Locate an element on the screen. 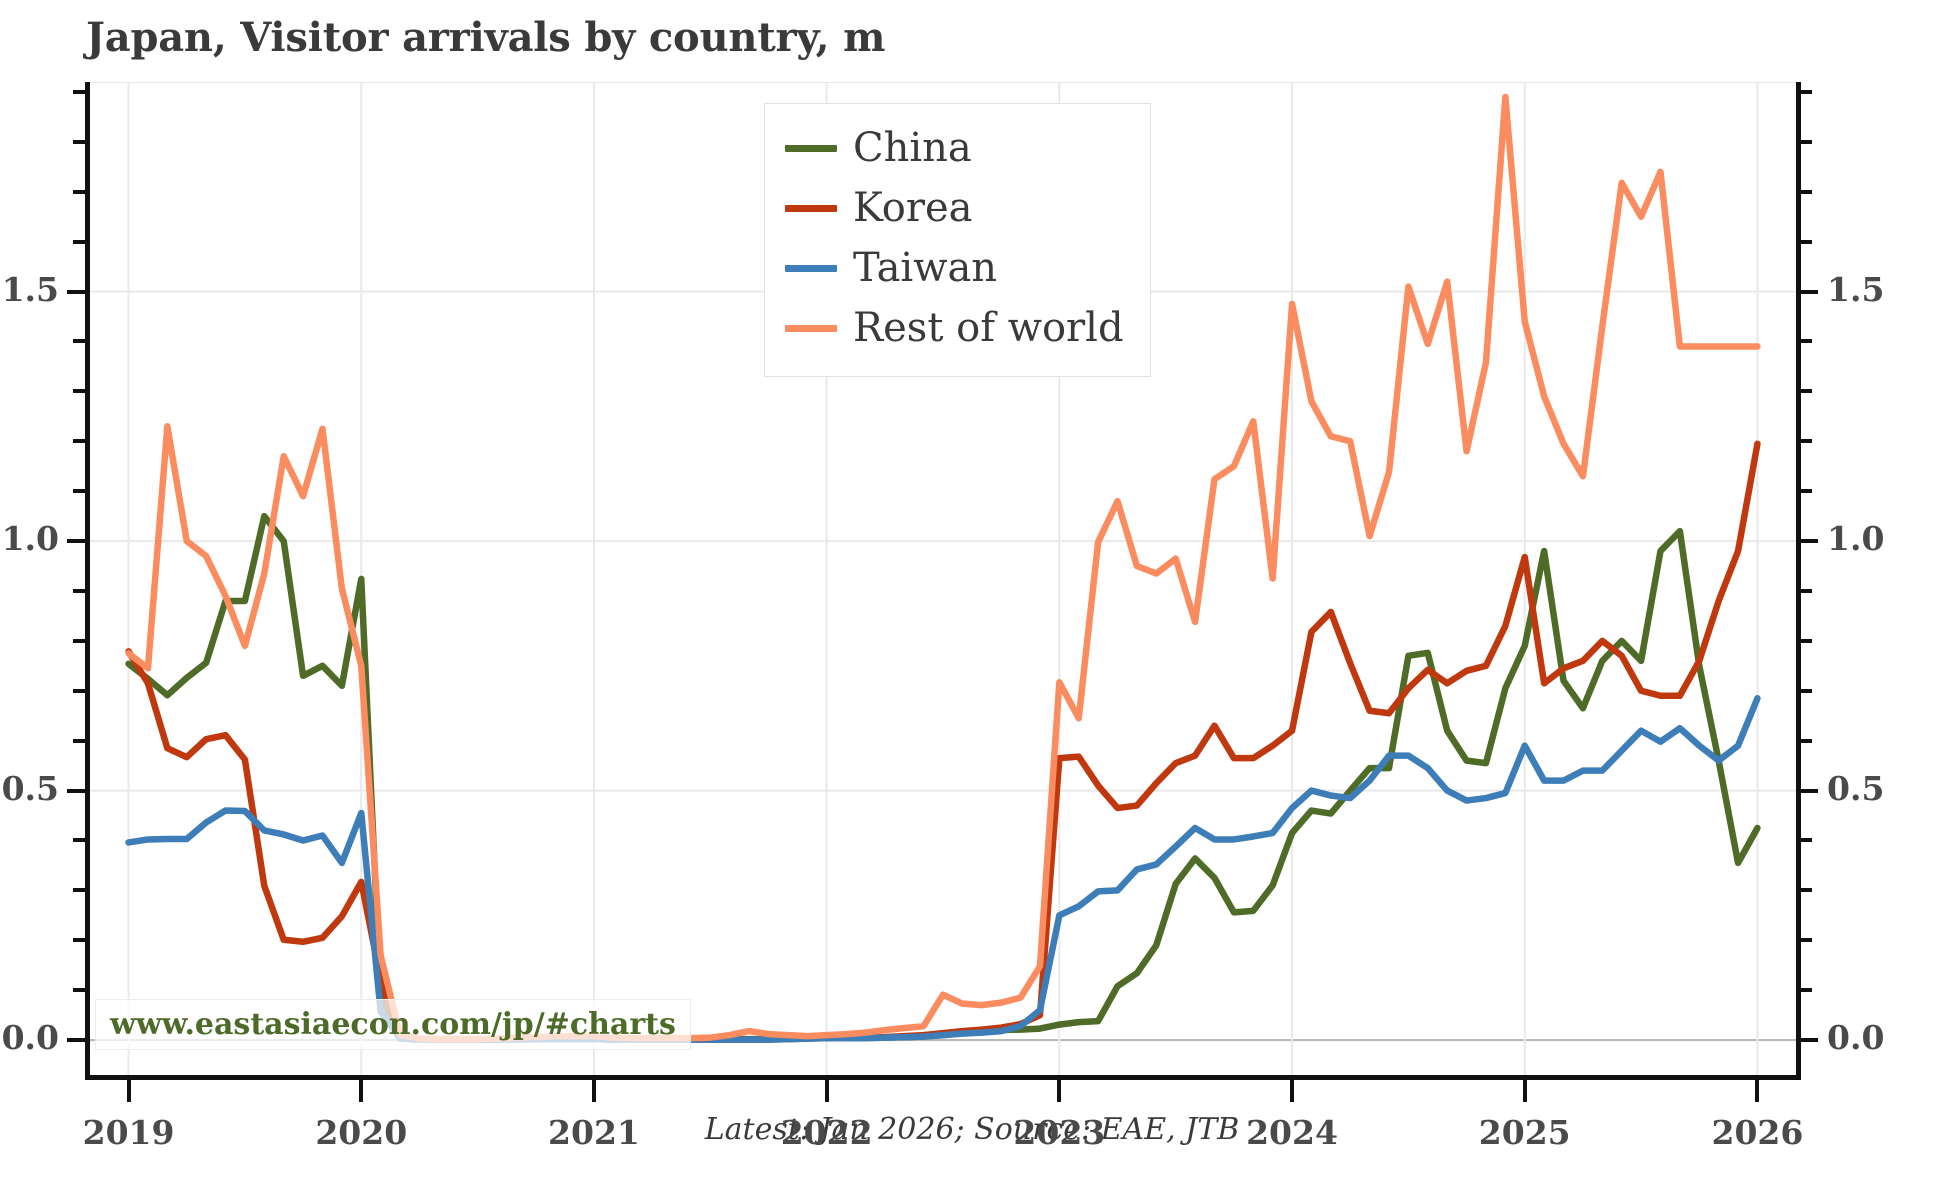 This screenshot has height=1178, width=1944. y-tick-right-1.5 is located at coordinates (1809, 291).